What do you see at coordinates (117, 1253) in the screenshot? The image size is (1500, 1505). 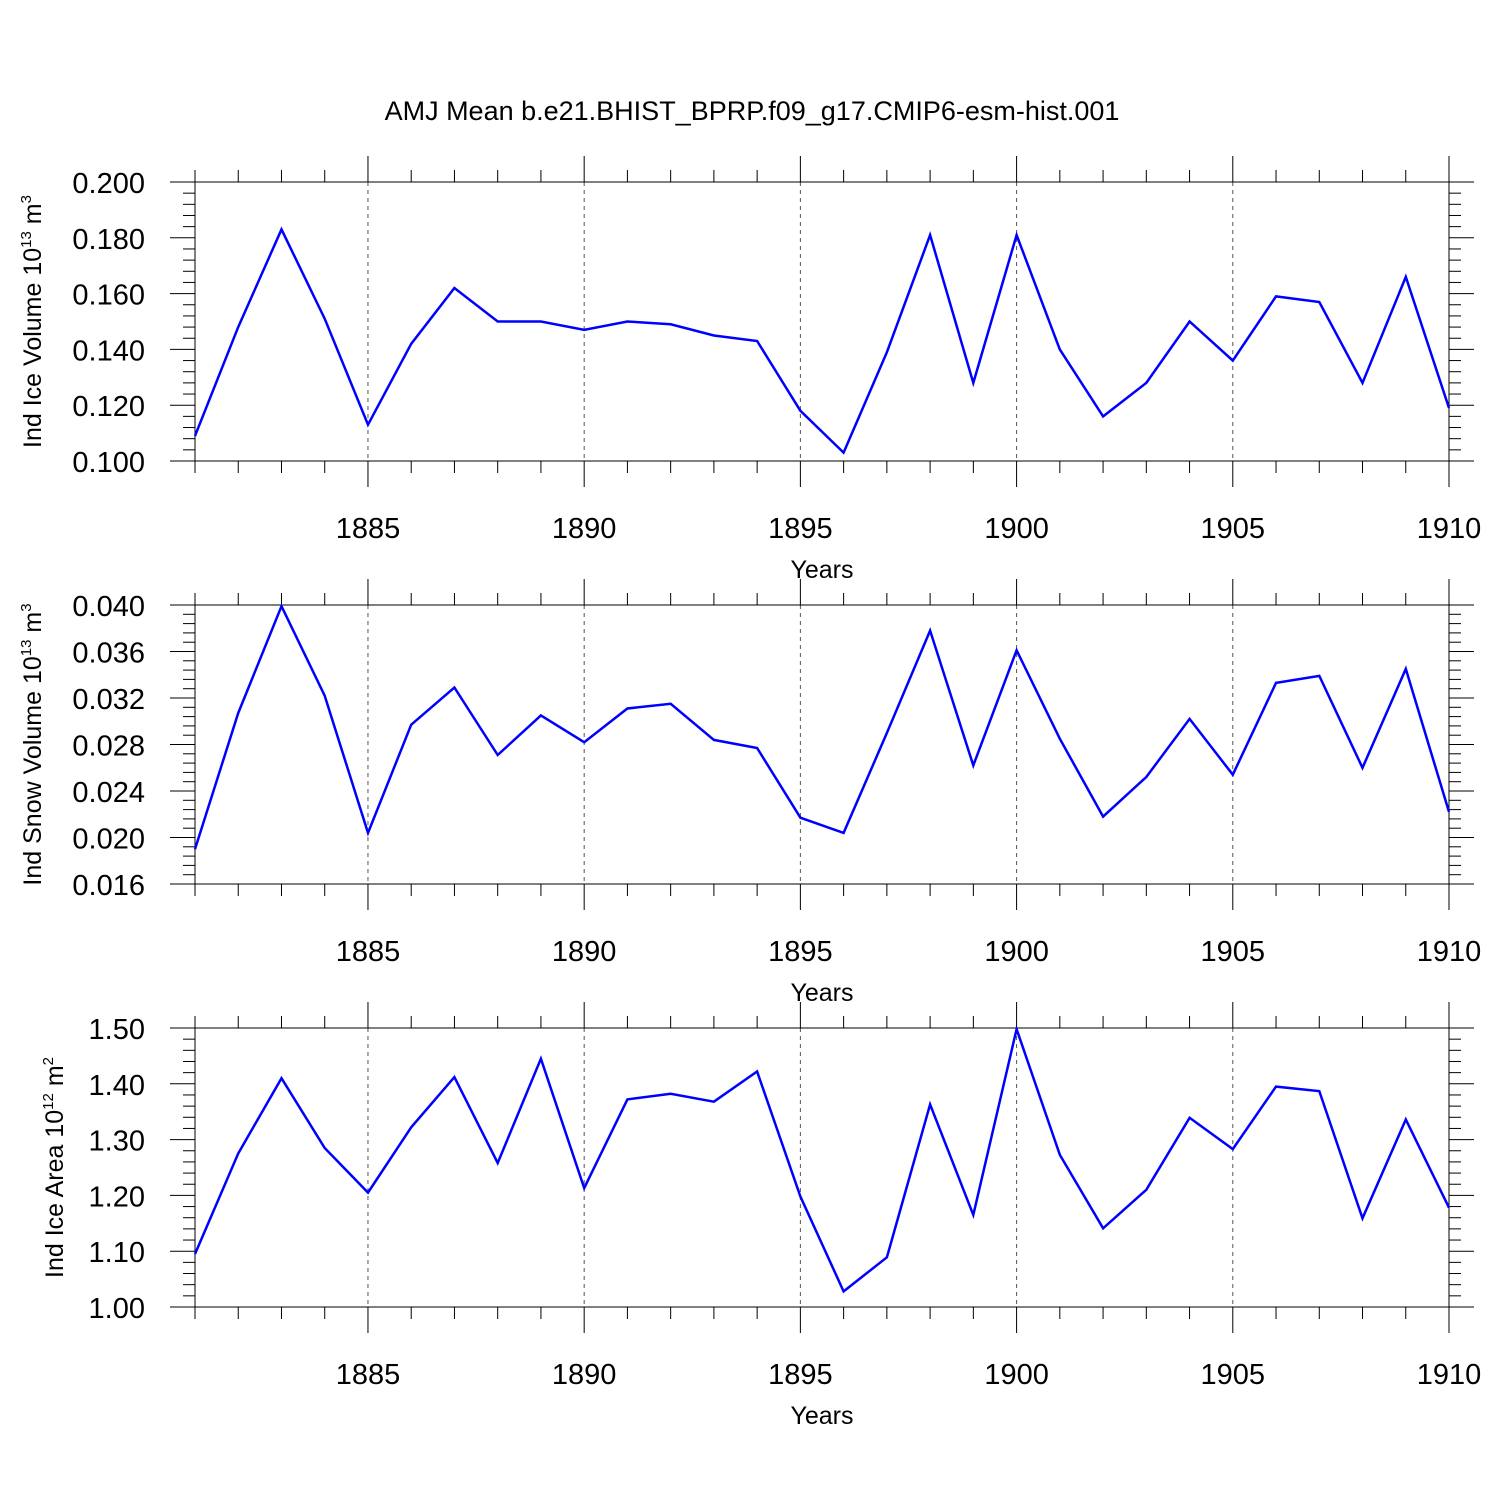 I see `y-tick-label: 1.10` at bounding box center [117, 1253].